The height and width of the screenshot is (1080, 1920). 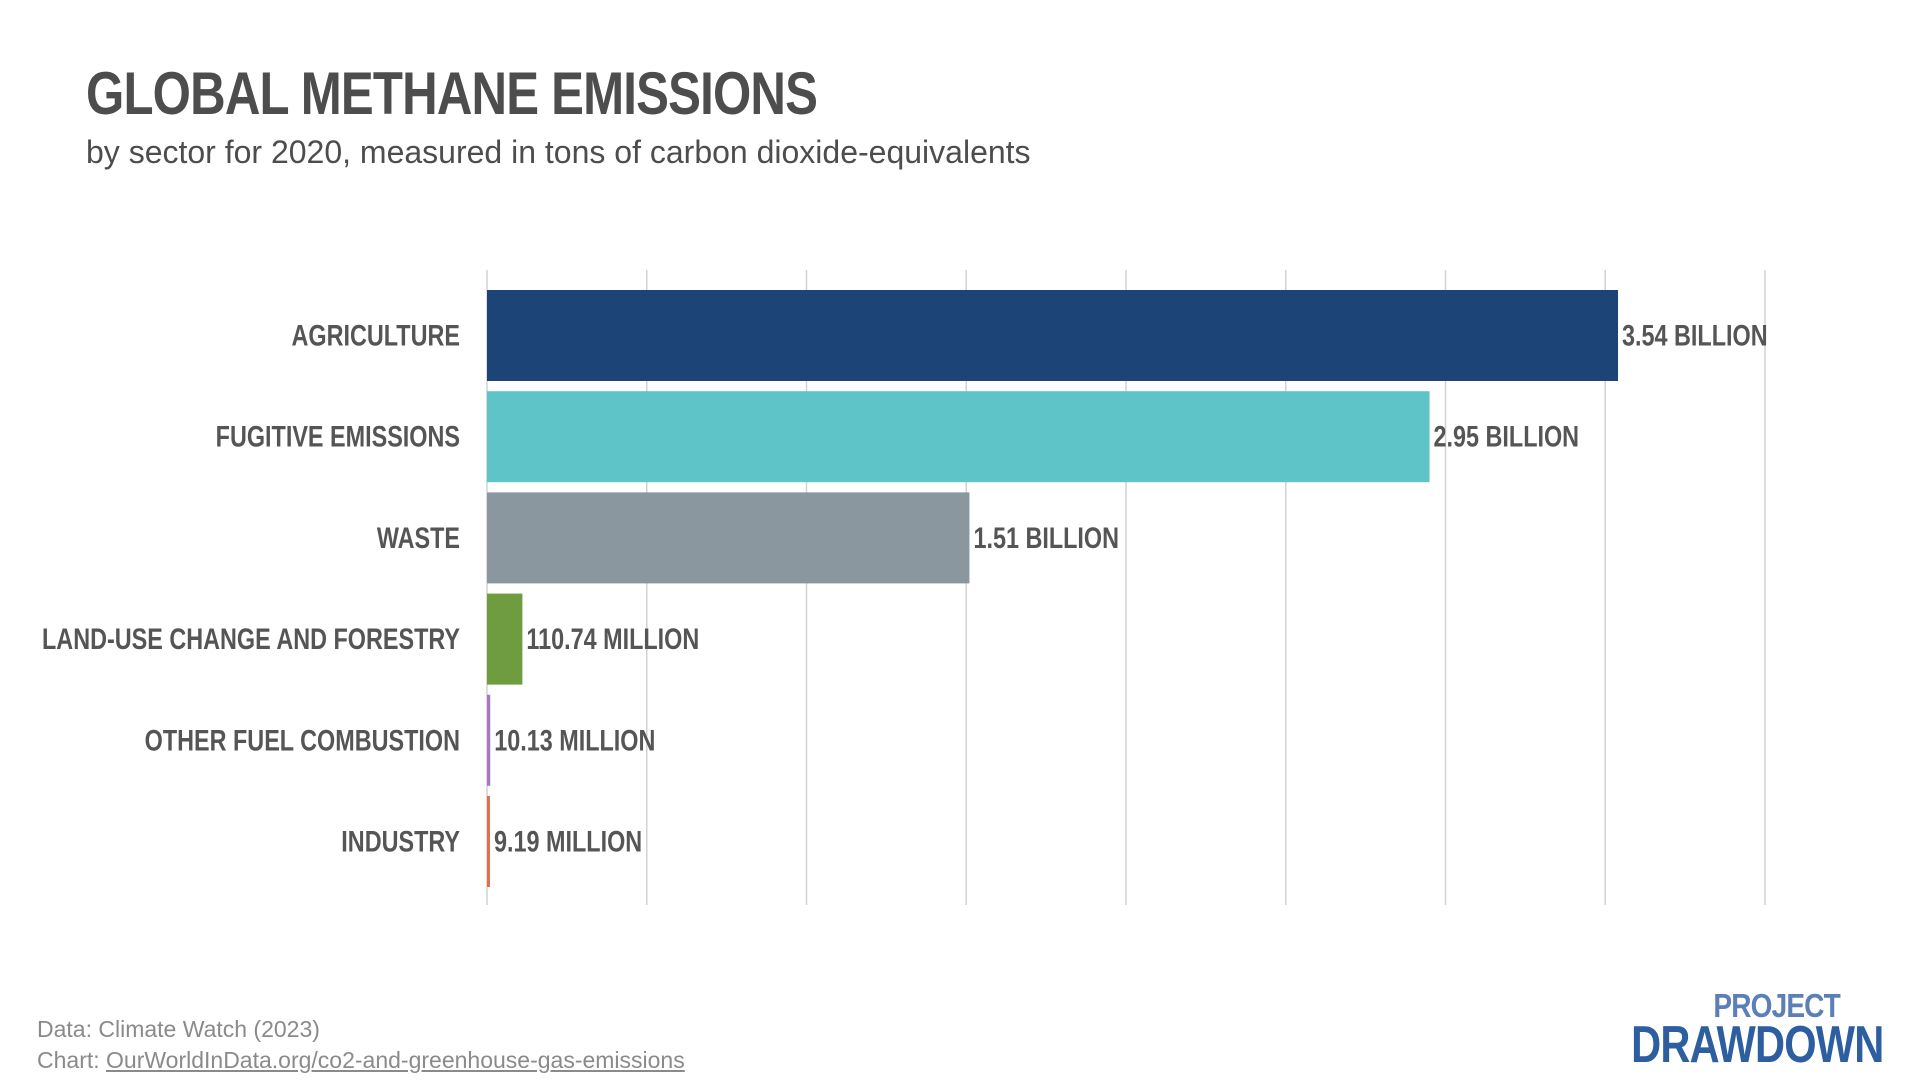 What do you see at coordinates (178, 1029) in the screenshot?
I see `data-source: Data: Climate Watch (2023)` at bounding box center [178, 1029].